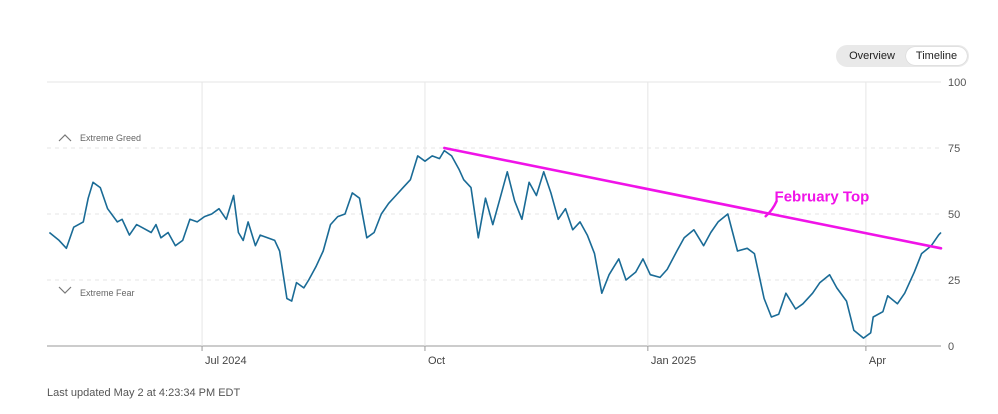  What do you see at coordinates (110, 138) in the screenshot?
I see `zone-label: Extreme Greed` at bounding box center [110, 138].